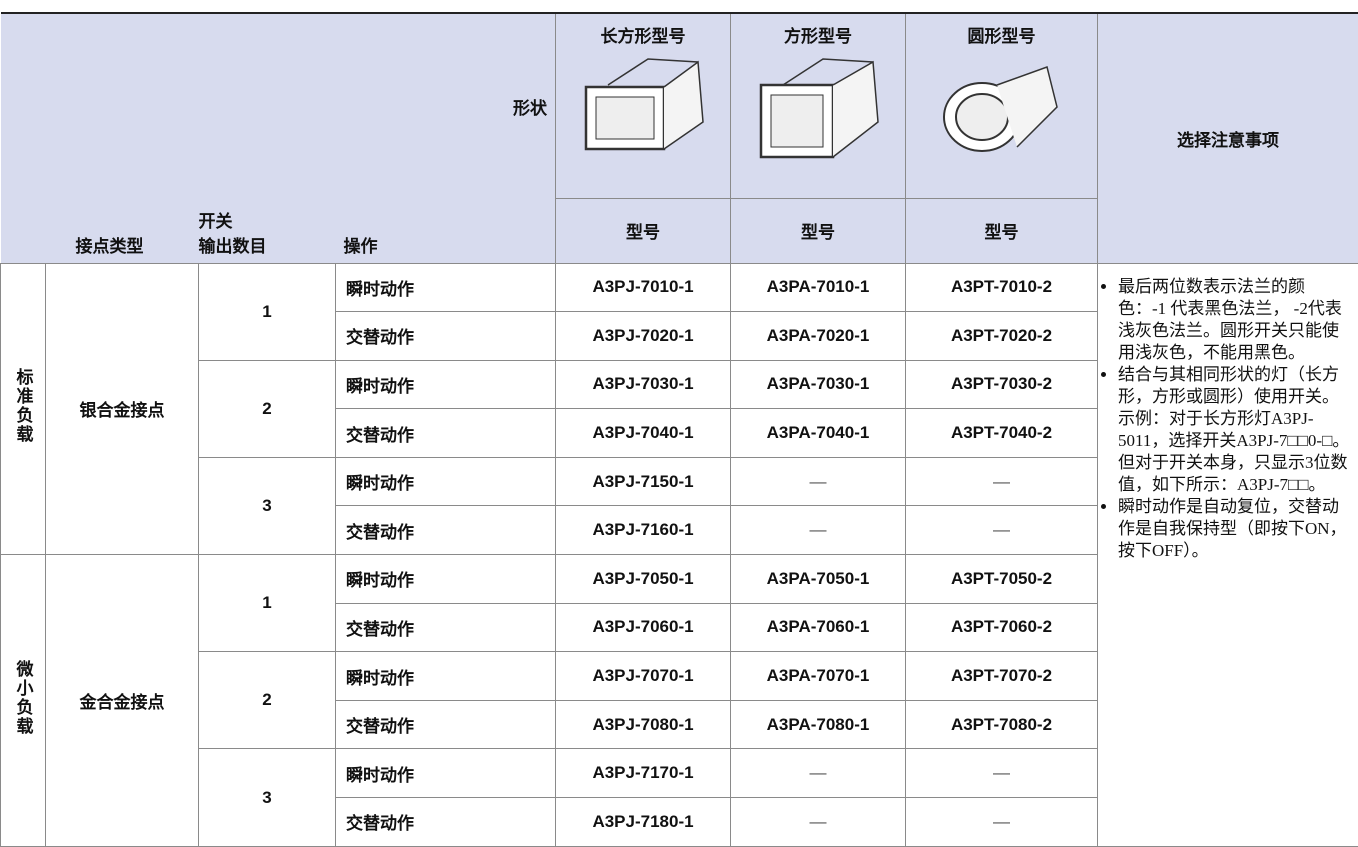  Describe the element at coordinates (643, 676) in the screenshot. I see `model-number: A3PJ-7070-1` at that location.